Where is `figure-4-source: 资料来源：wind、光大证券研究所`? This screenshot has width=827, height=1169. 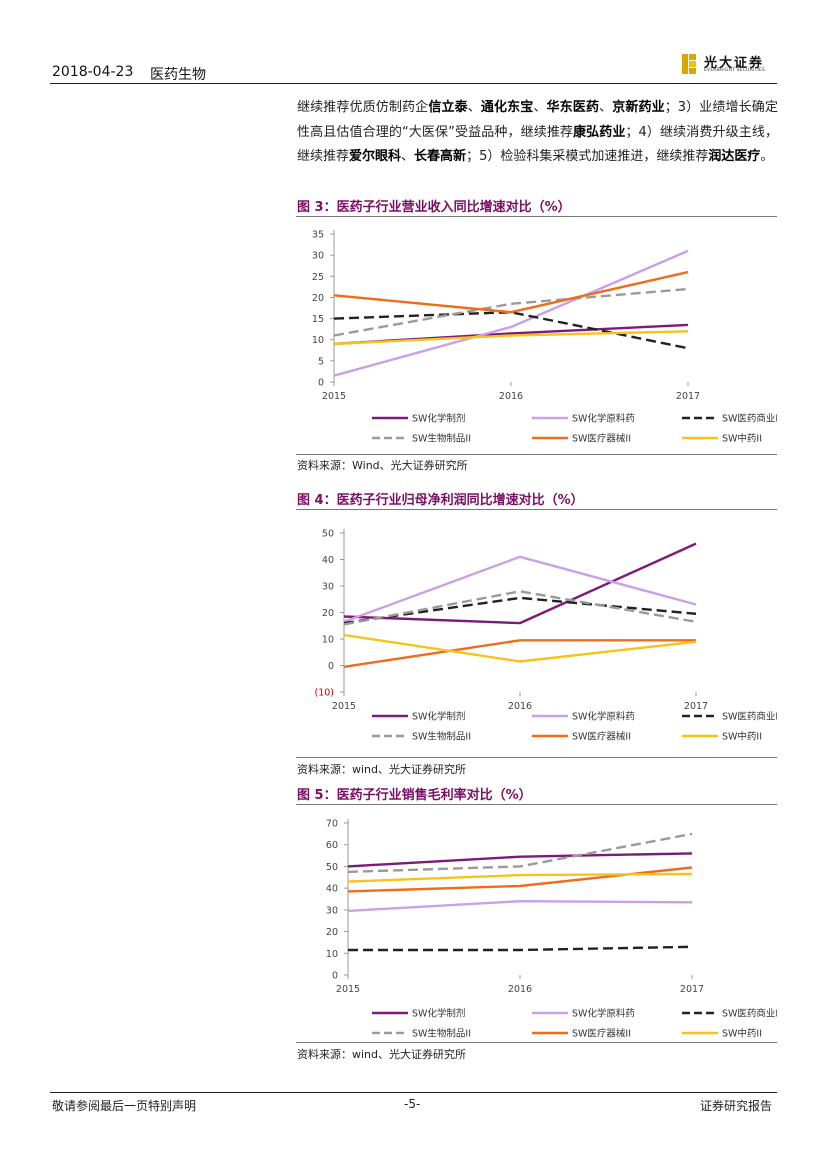 figure-4-source: 资料来源：wind、光大证券研究所 is located at coordinates (382, 769).